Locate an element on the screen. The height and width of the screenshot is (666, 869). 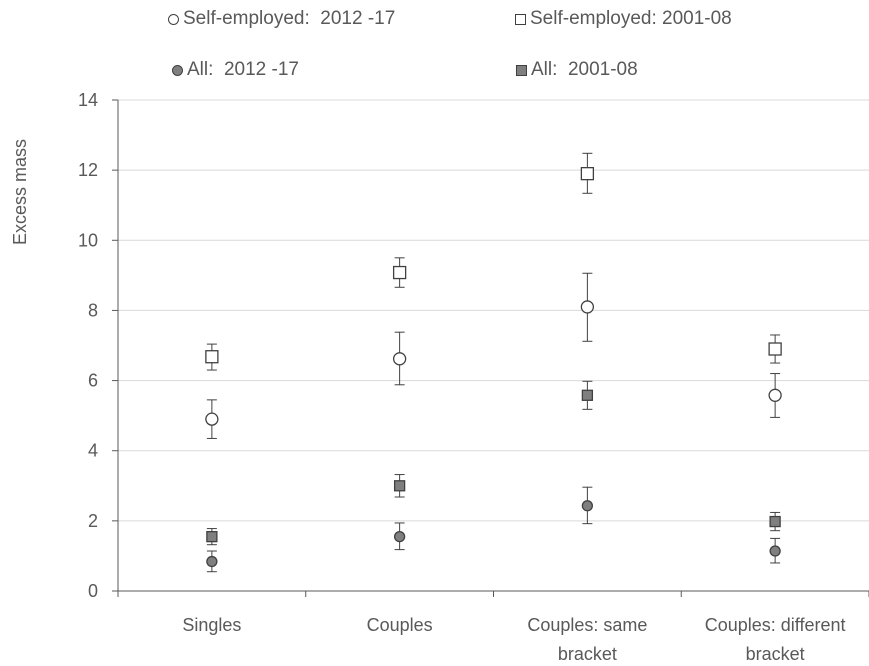
legend-marker-open-square is located at coordinates (520, 19).